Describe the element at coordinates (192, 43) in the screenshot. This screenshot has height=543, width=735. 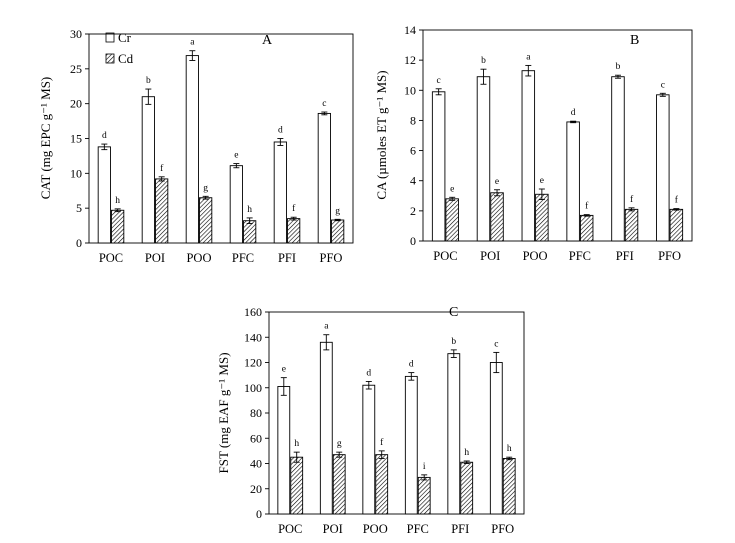
I see `significance-letter-a: a` at that location.